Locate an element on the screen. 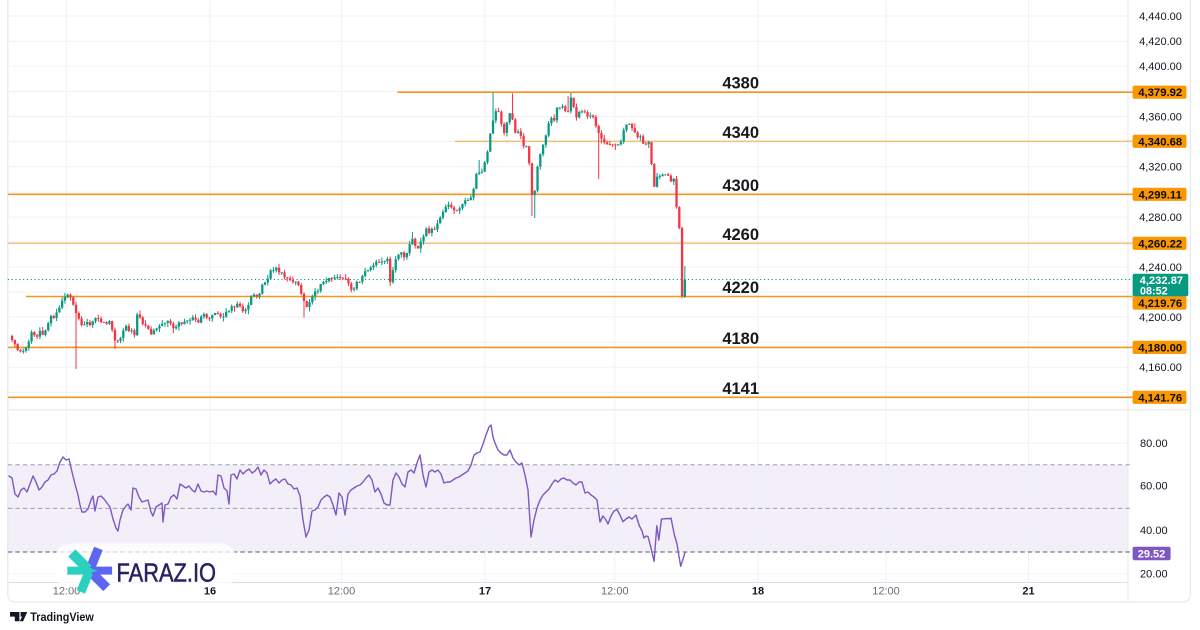 This screenshot has width=1200, height=630. svg-text: 4,379.92 is located at coordinates (1160, 93).